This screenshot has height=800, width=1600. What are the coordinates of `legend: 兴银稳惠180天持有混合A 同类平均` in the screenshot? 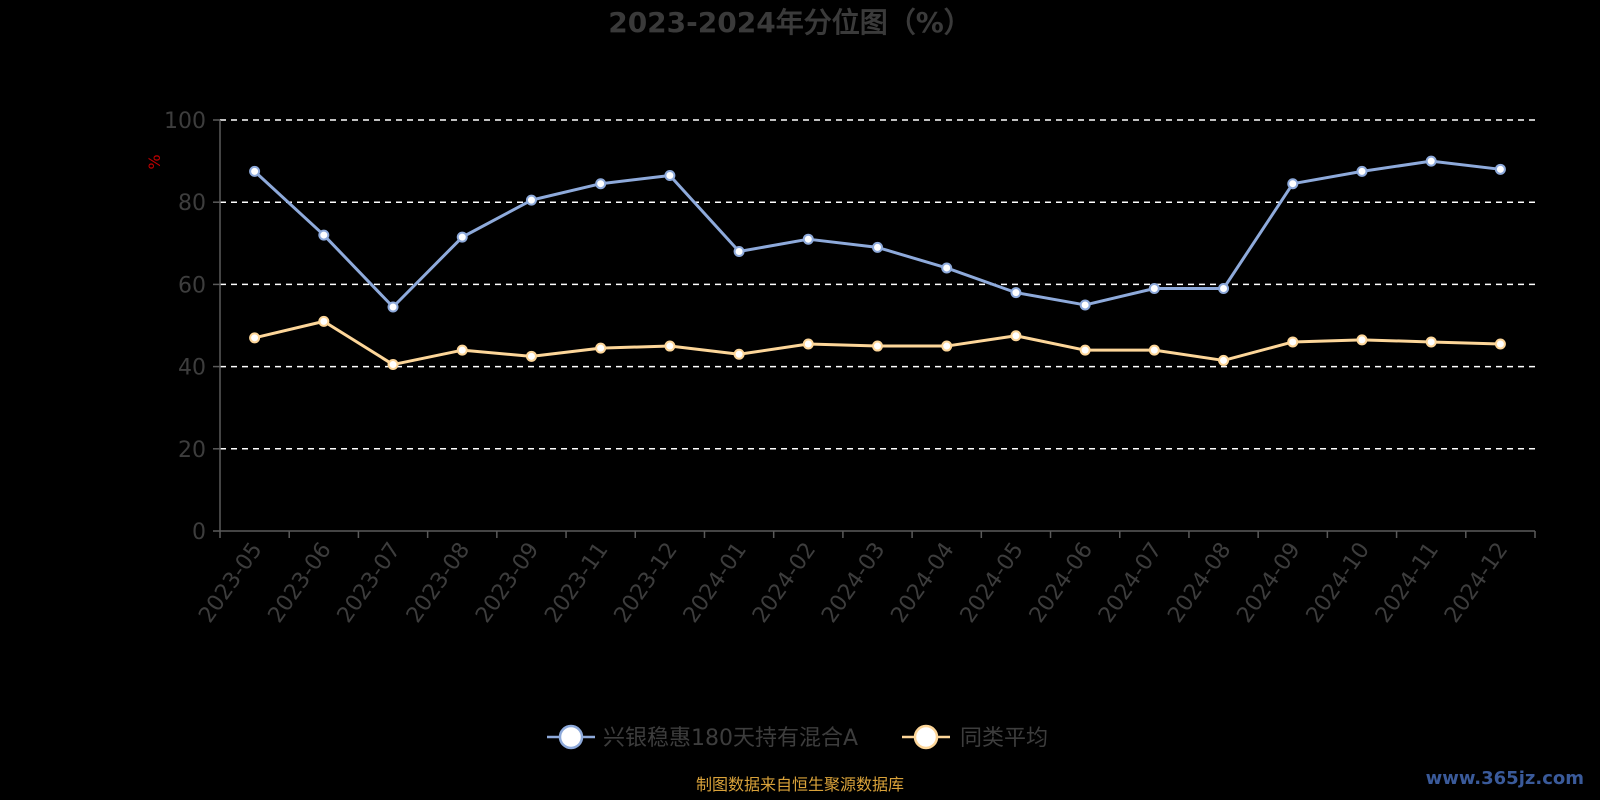 It's located at (797, 737).